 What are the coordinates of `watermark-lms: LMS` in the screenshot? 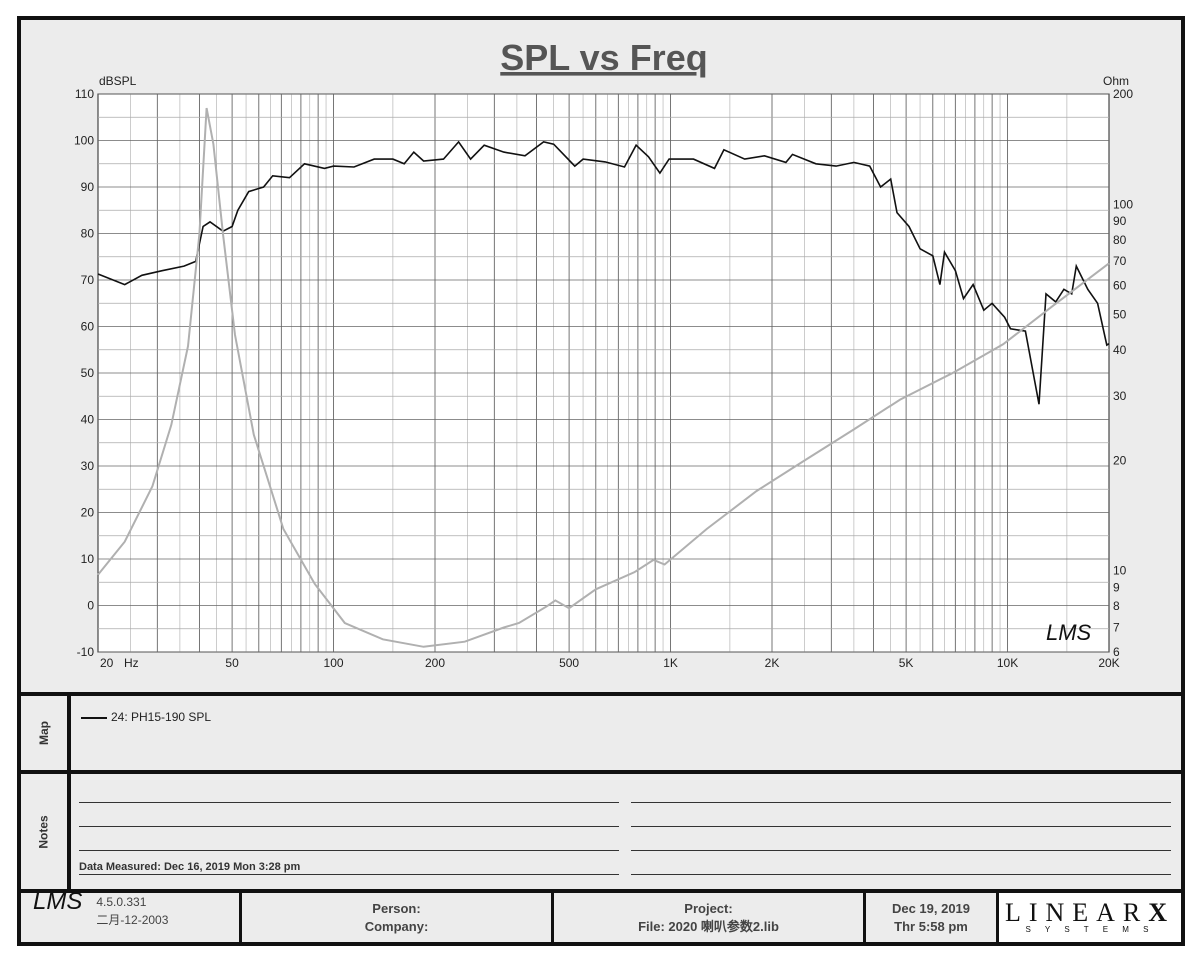 It's located at (1069, 632).